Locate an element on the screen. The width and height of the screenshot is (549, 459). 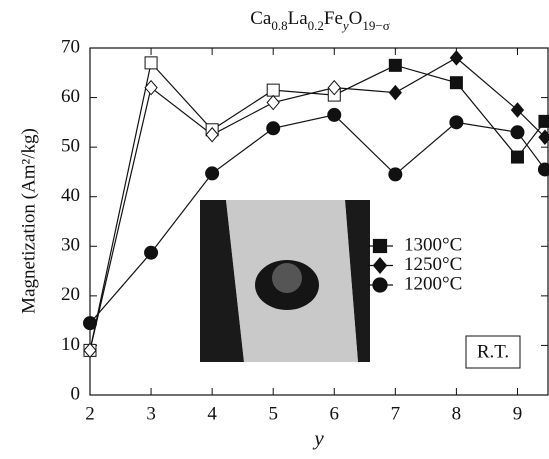
x-tick-label: 5 is located at coordinates (273, 413).